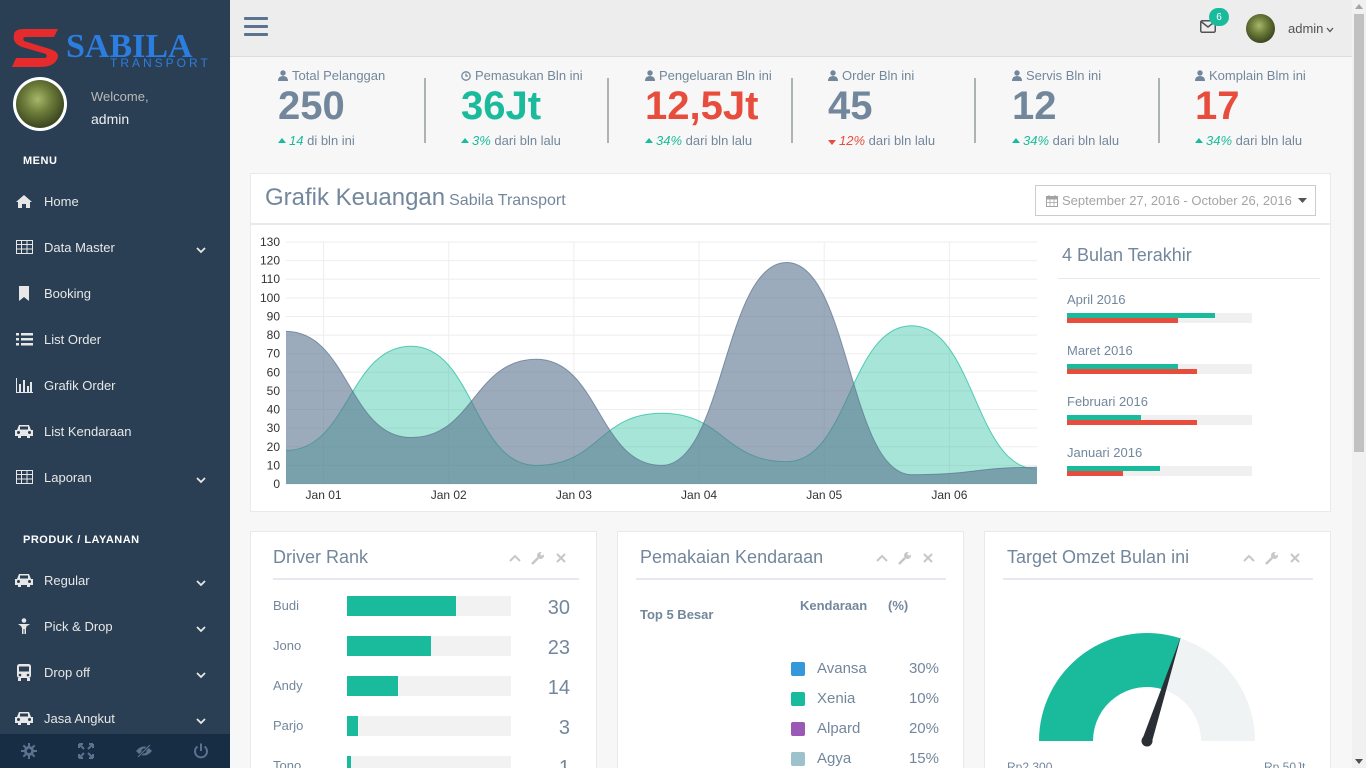 Image resolution: width=1366 pixels, height=768 pixels. I want to click on nav-item-grafik-order: Grafik Order, so click(115, 385).